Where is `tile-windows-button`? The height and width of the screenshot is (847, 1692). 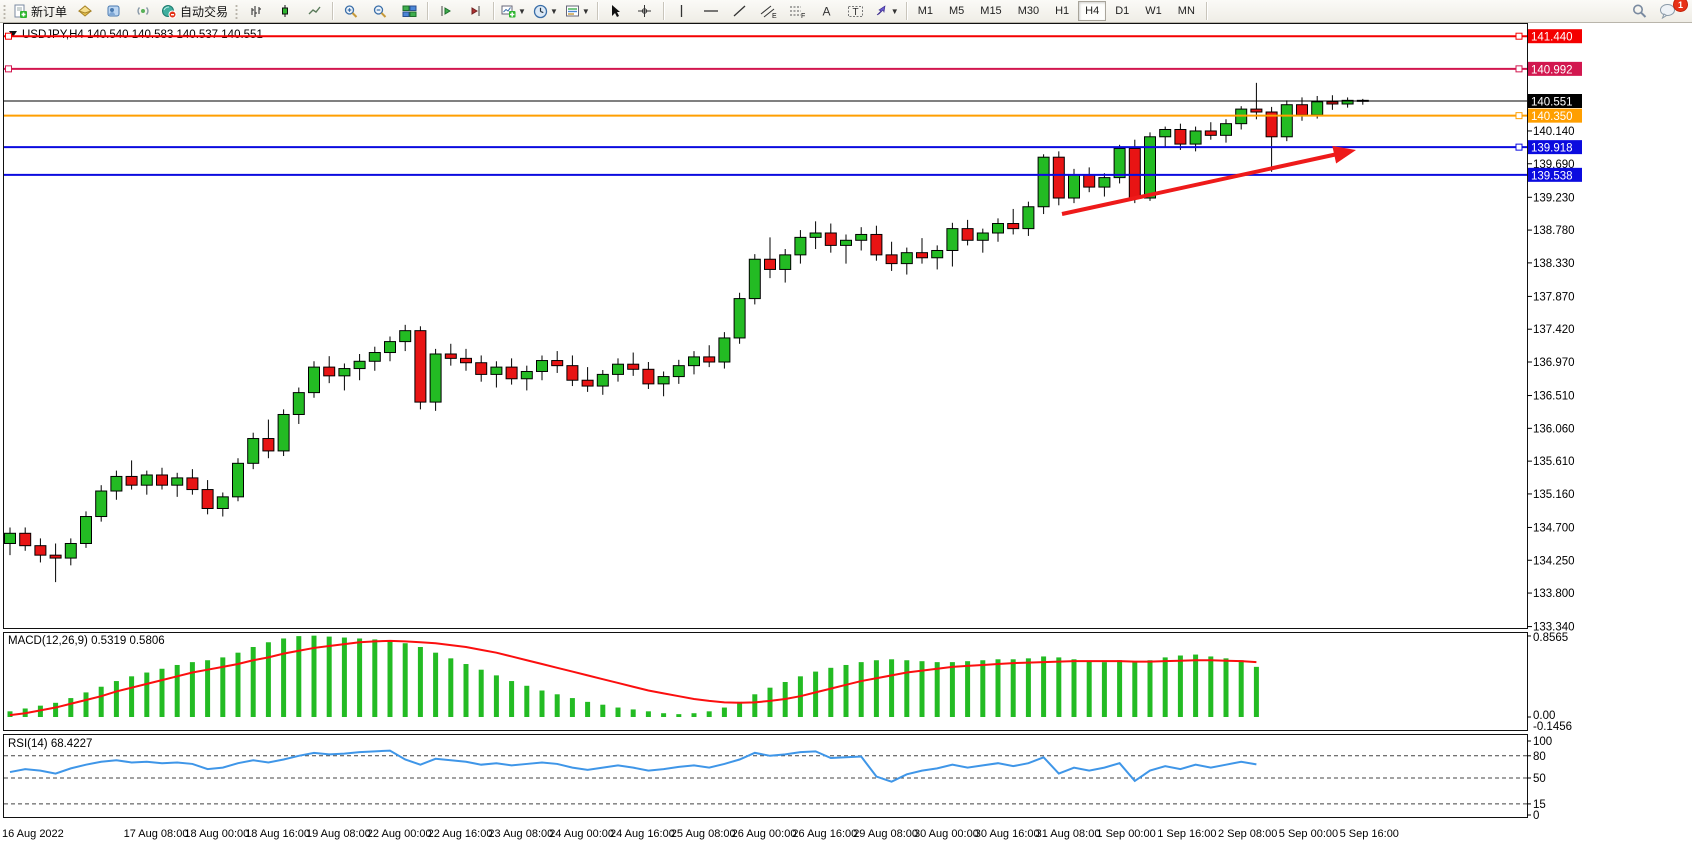 tile-windows-button is located at coordinates (409, 11).